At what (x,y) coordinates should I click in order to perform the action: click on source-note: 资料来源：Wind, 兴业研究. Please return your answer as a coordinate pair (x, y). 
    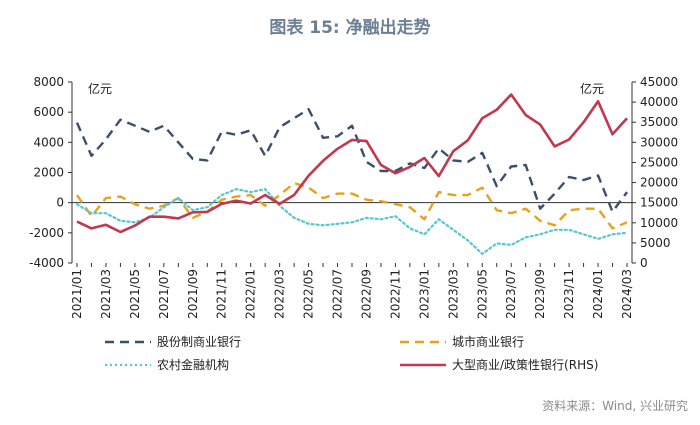
    Looking at the image, I should click on (615, 405).